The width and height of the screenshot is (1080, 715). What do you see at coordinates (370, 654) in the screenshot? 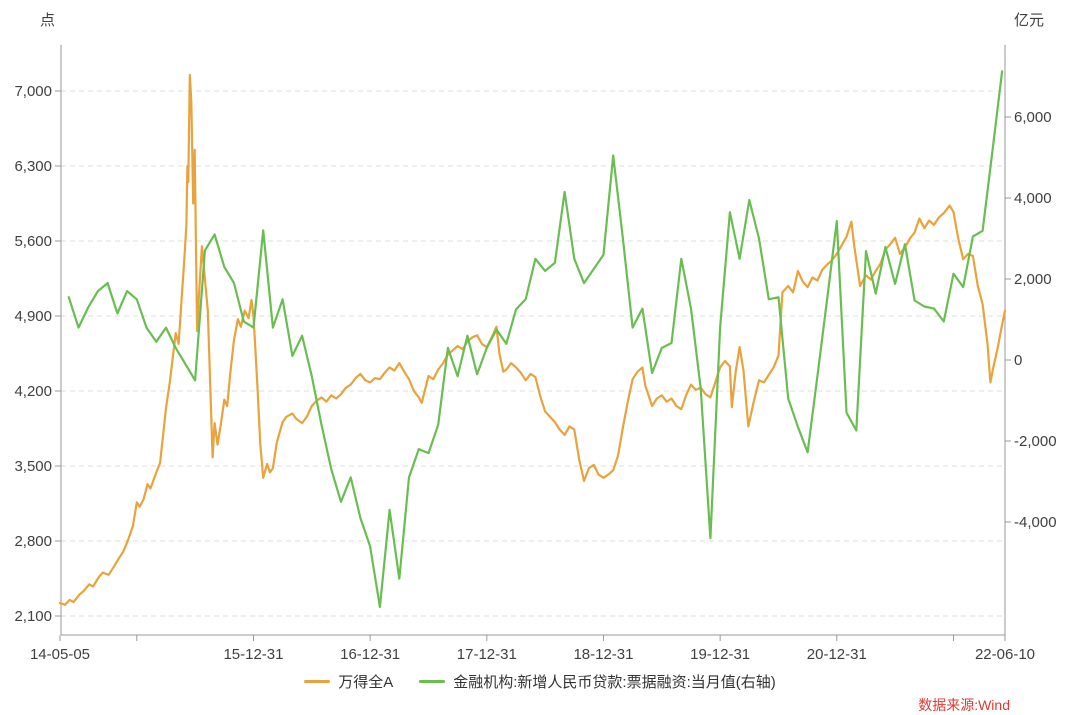
I see `x-axis-tick-label: 16-12-31` at bounding box center [370, 654].